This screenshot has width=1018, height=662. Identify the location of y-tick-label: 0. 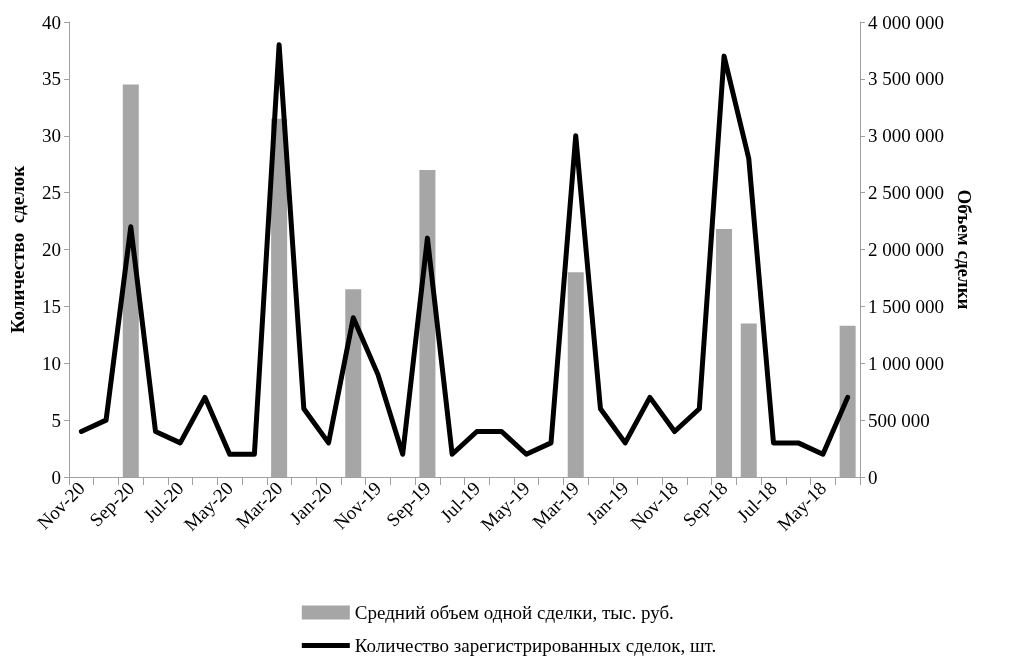
(56, 477).